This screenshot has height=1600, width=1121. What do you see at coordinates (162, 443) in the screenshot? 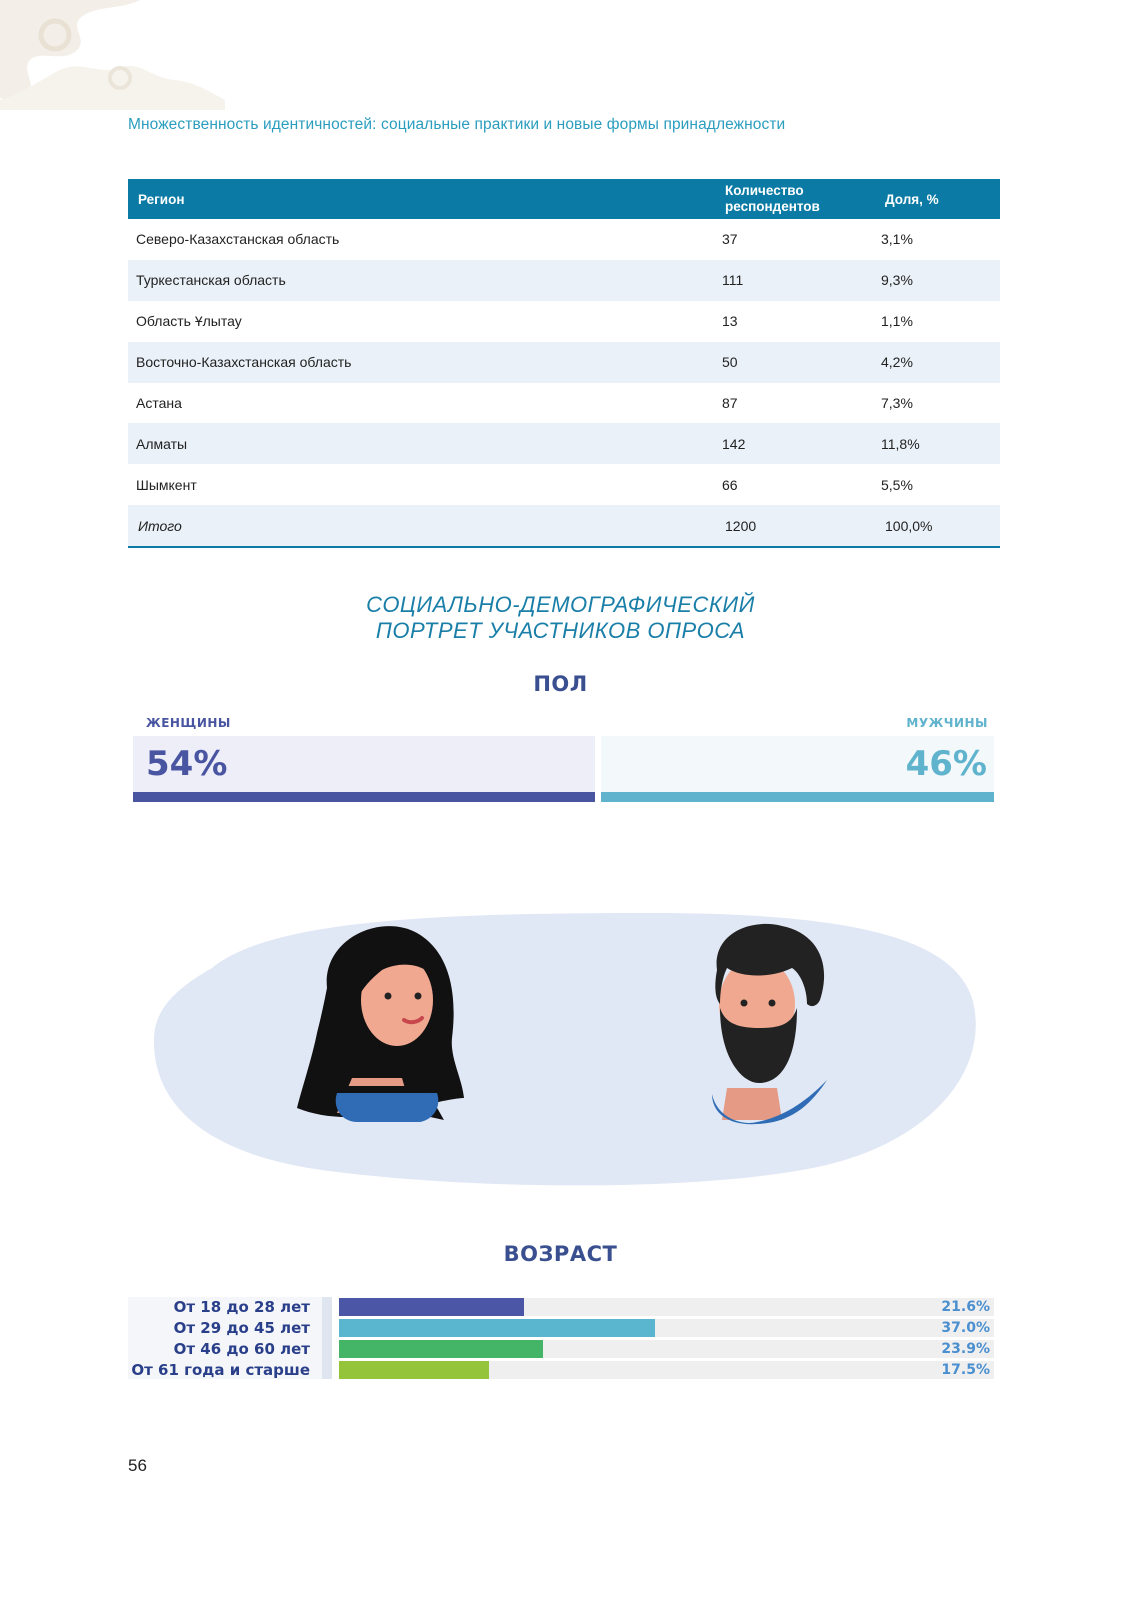
I see `cell-region: Алматы` at bounding box center [162, 443].